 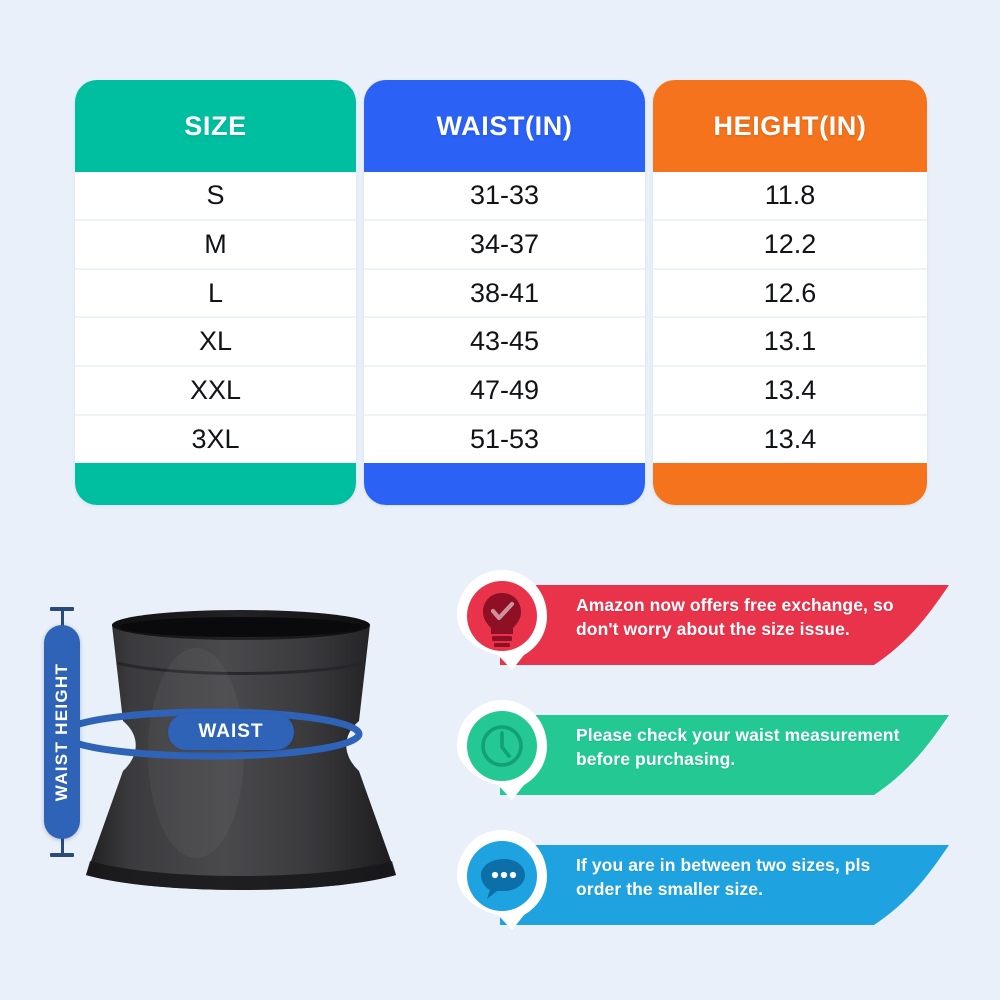 I want to click on table-column-size: SIZE S M L XL XXL 3XL, so click(x=215, y=292).